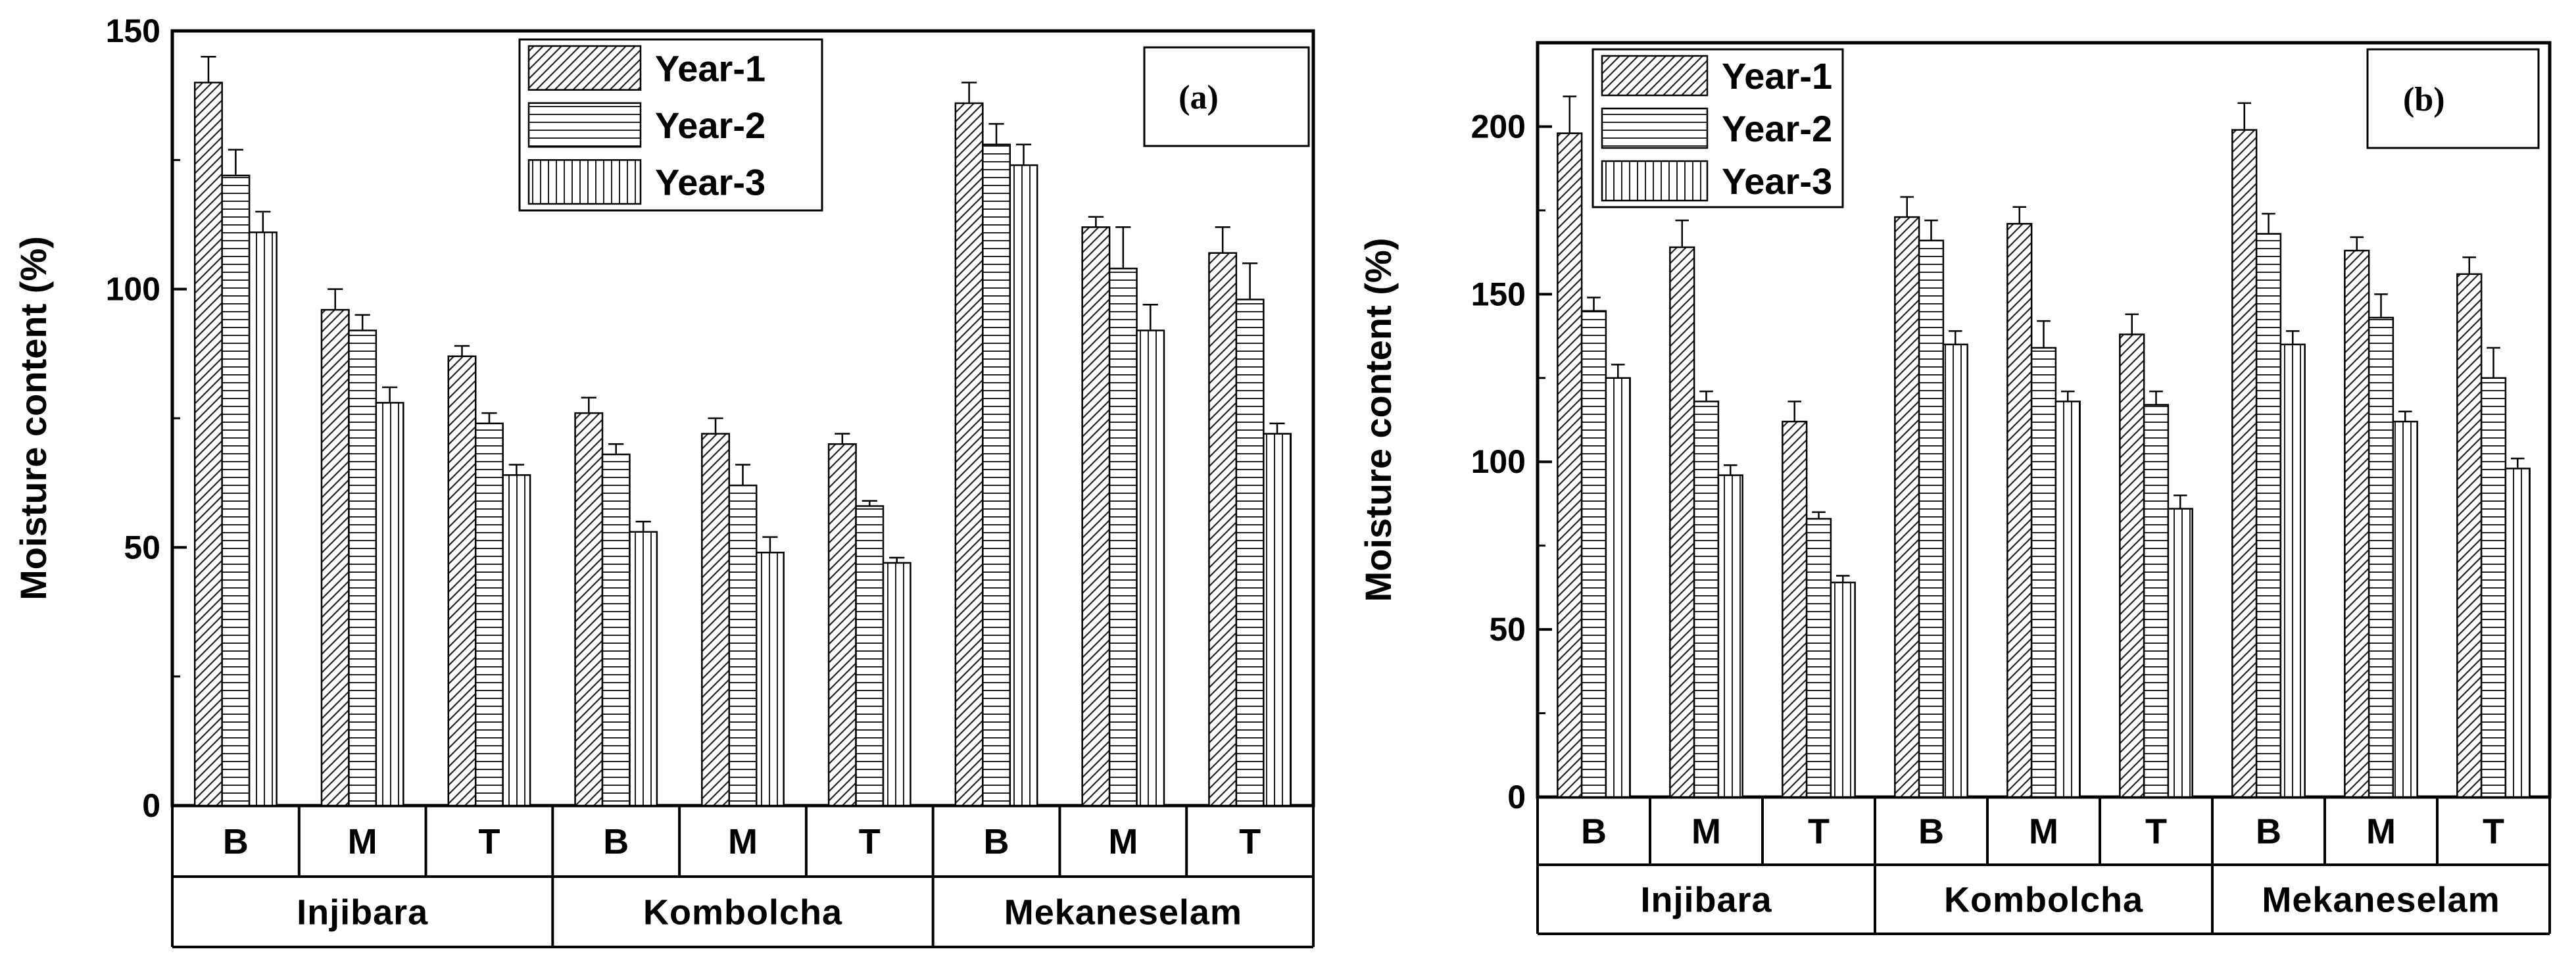  Describe the element at coordinates (2424, 99) in the screenshot. I see `panel-tag: (b)` at that location.